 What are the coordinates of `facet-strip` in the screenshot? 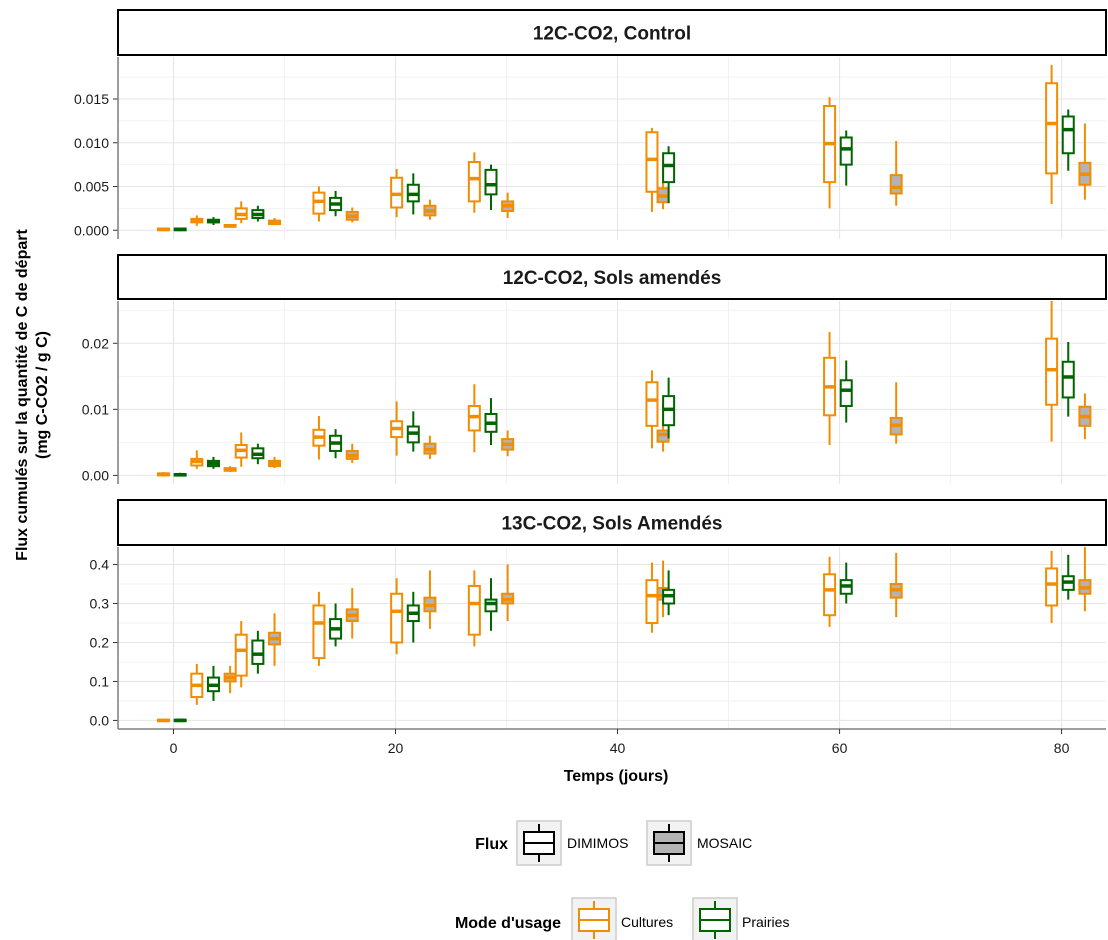 It's located at (612, 522).